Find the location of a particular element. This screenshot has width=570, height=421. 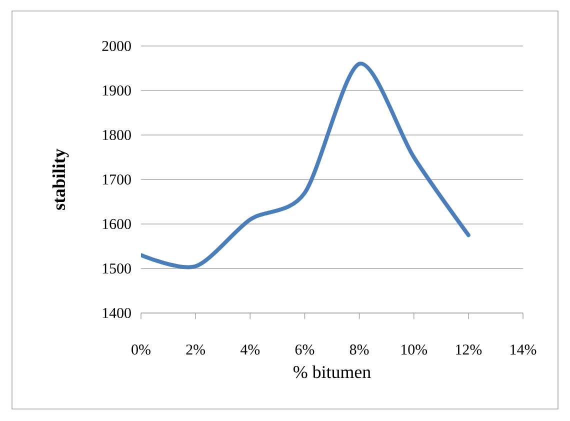

y-tick-label: 1900 is located at coordinates (116, 90).